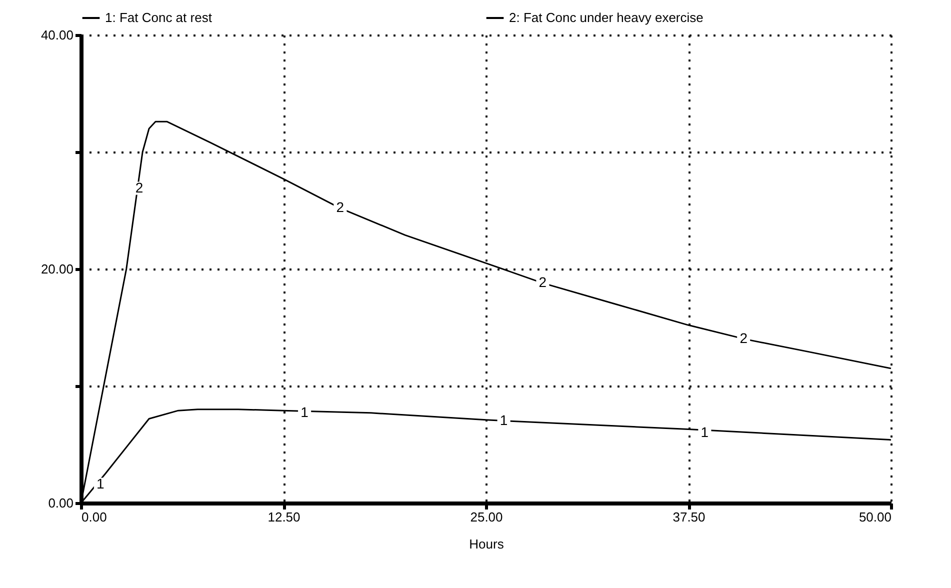 The width and height of the screenshot is (951, 588). I want to click on y-tick-label: 0.00, so click(61, 503).